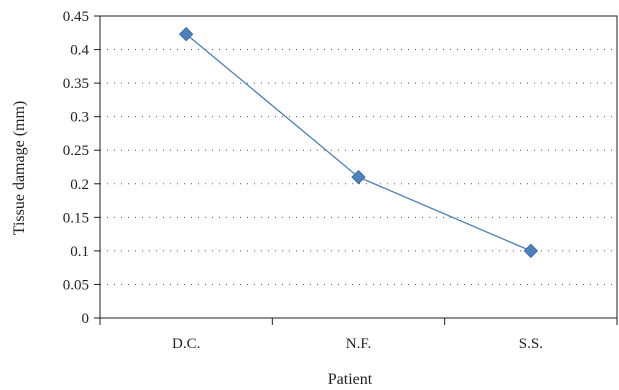 The width and height of the screenshot is (619, 390). Describe the element at coordinates (79, 252) in the screenshot. I see `y-tick-label: 0.1` at that location.